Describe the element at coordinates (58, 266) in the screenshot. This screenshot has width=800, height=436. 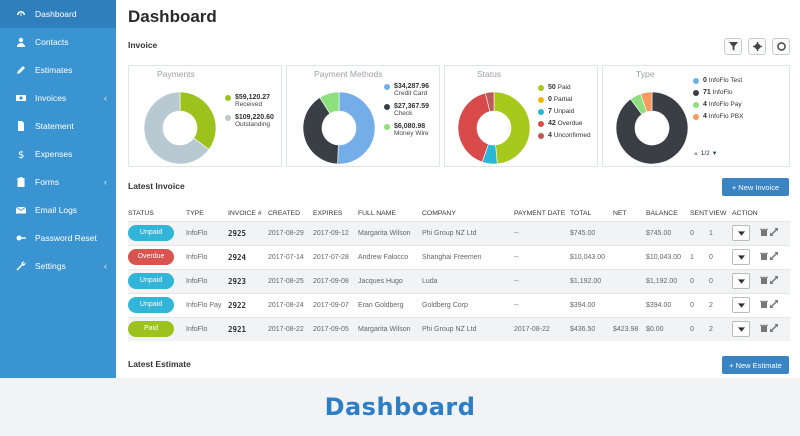
I see `sidebar-item-settings: Settings ‹` at that location.